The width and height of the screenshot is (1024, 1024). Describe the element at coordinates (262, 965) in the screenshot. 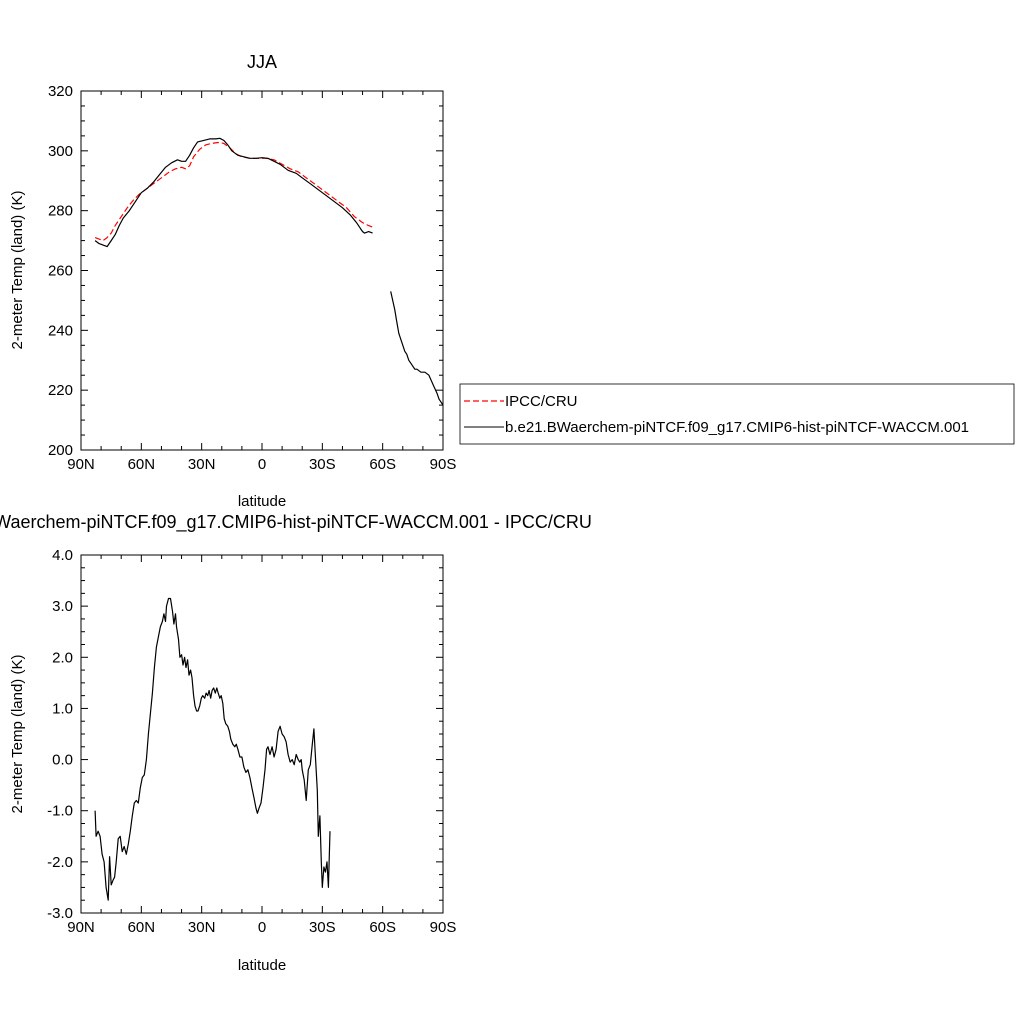

I see `bottom-x-axis-label: latitude` at that location.